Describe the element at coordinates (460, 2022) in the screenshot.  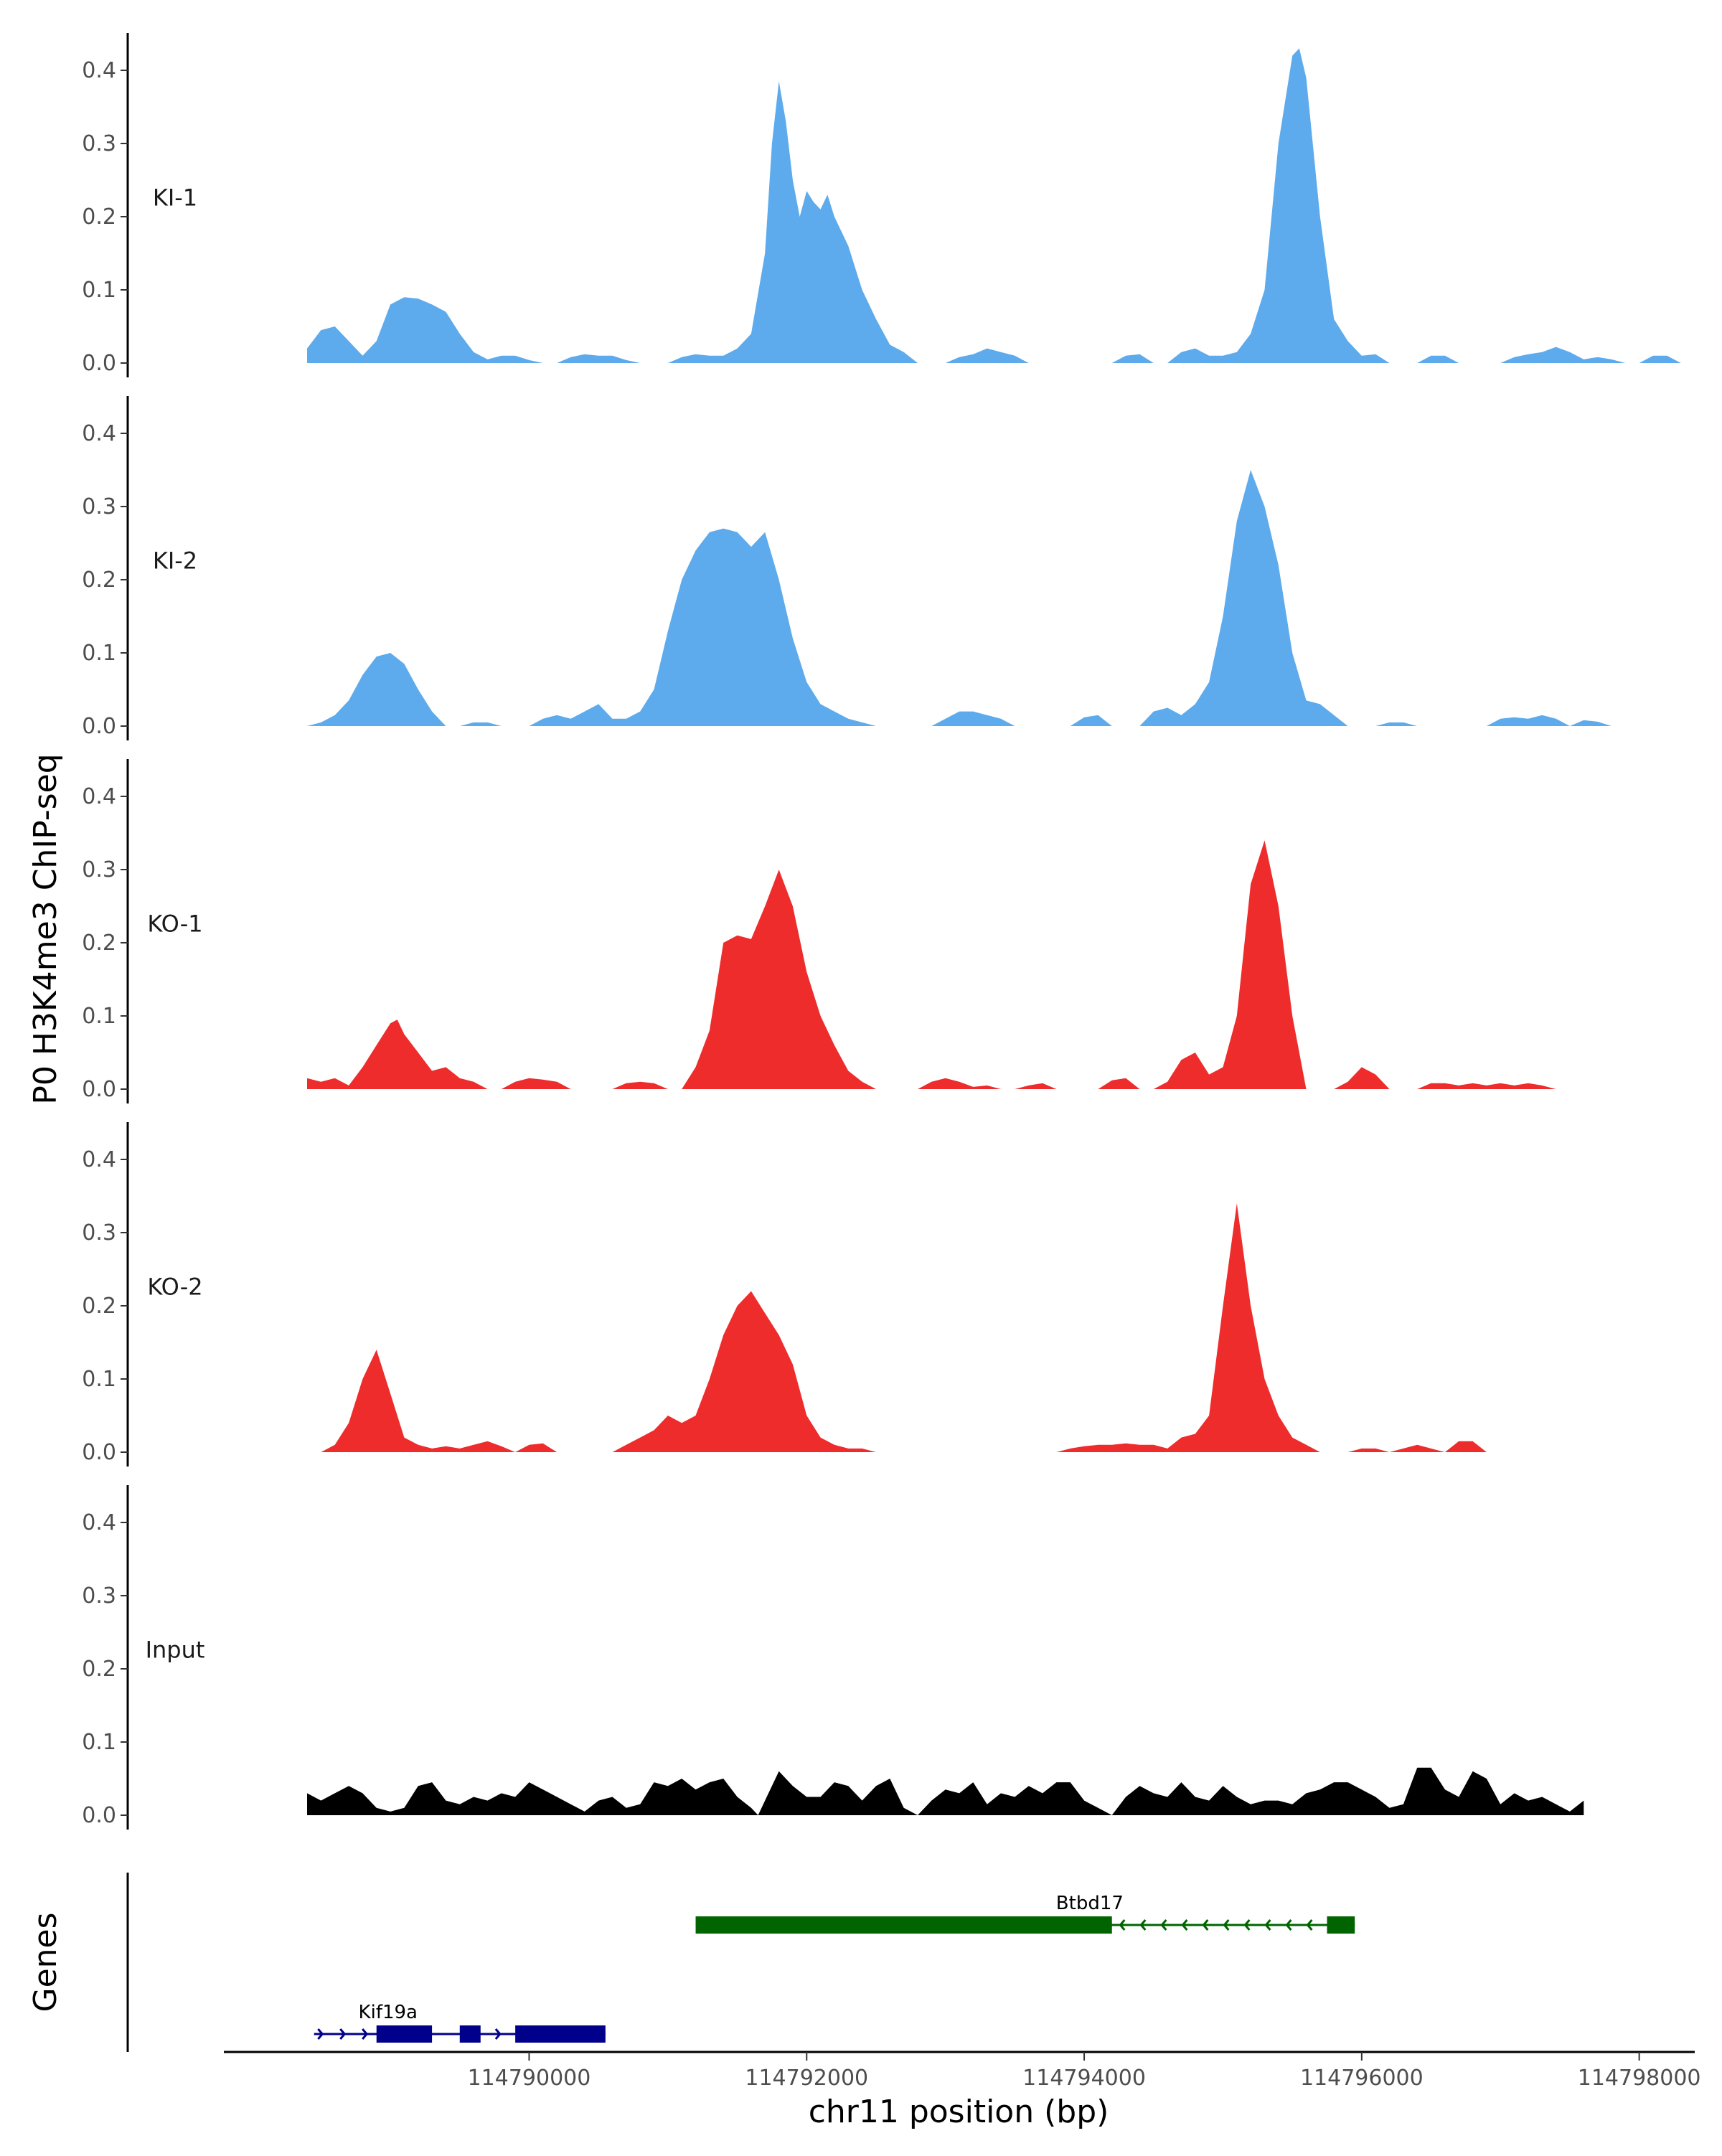
I see `gene-kif19a: Kif19a` at that location.